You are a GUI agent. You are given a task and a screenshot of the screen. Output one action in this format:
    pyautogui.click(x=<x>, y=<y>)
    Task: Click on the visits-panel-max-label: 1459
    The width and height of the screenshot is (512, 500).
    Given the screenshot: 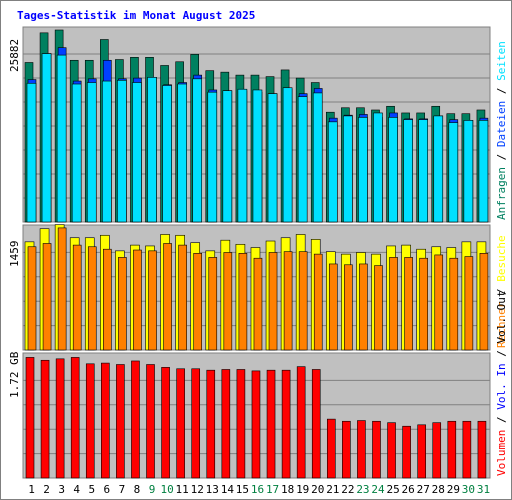 What is the action you would take?
    pyautogui.click(x=14, y=254)
    